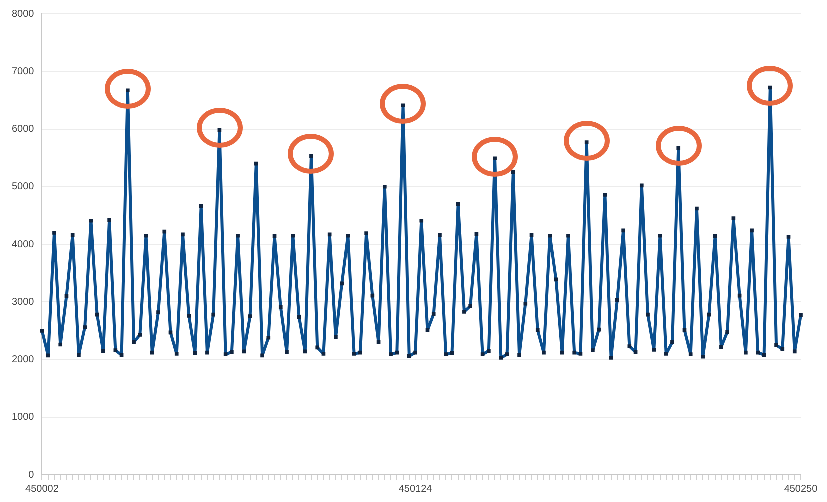 The width and height of the screenshot is (827, 502). What do you see at coordinates (23, 418) in the screenshot?
I see `y-tick-label: 1000` at bounding box center [23, 418].